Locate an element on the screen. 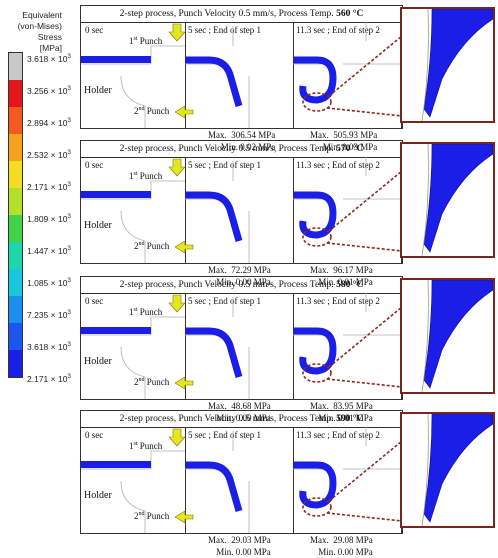 The height and width of the screenshot is (558, 498). tool-outlines is located at coordinates (241, 75).